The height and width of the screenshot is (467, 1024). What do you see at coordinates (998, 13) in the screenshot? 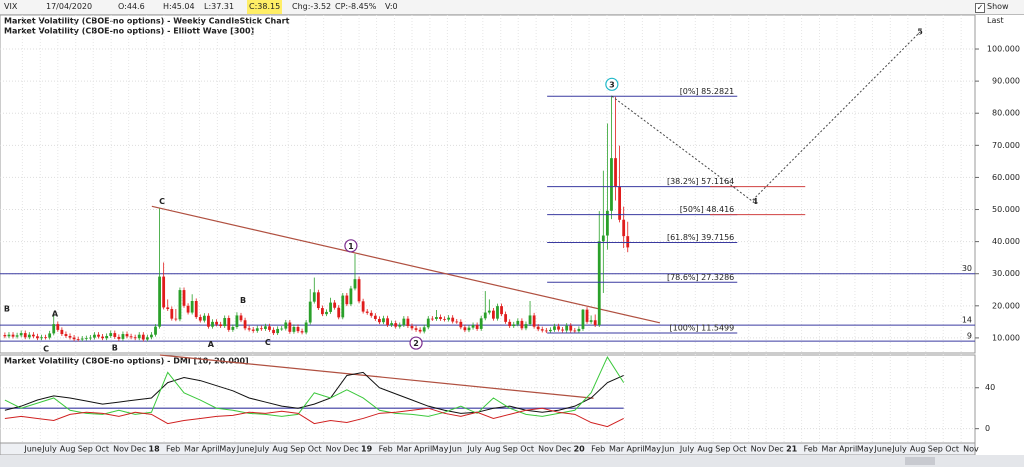
I see `show-last: Show Last` at bounding box center [998, 13].